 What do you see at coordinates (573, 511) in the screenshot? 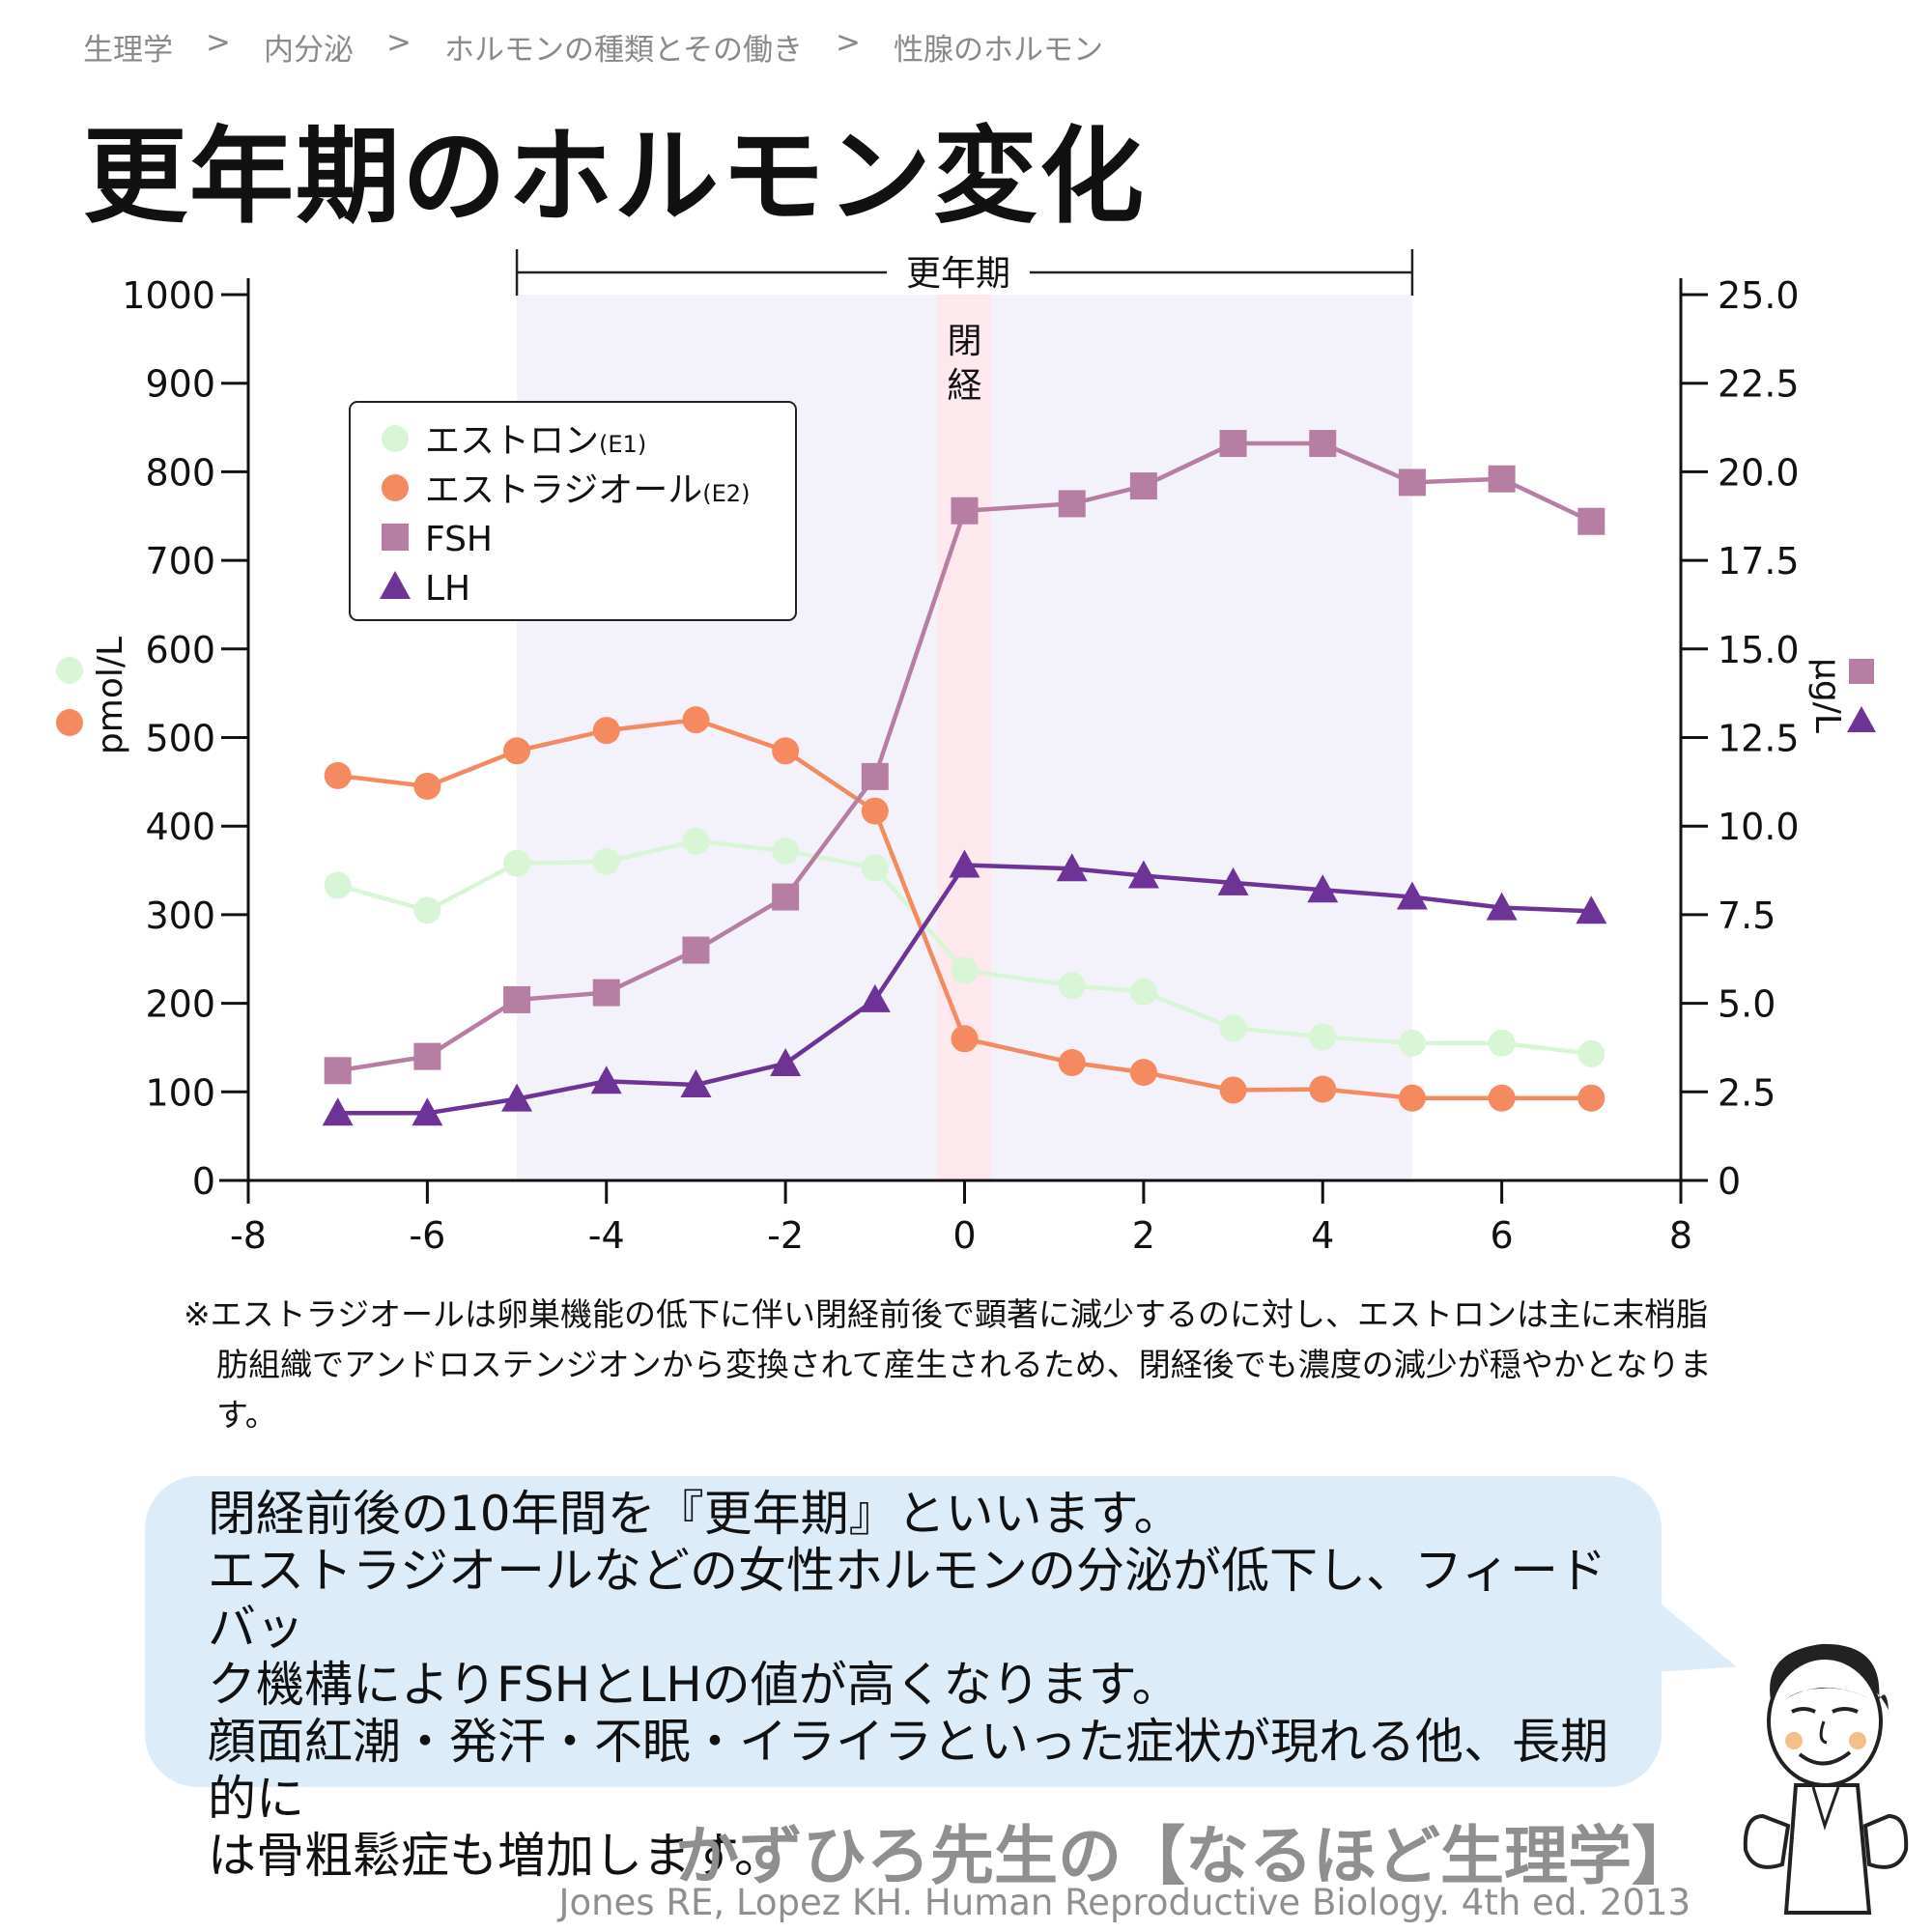
I see `legend-box` at bounding box center [573, 511].